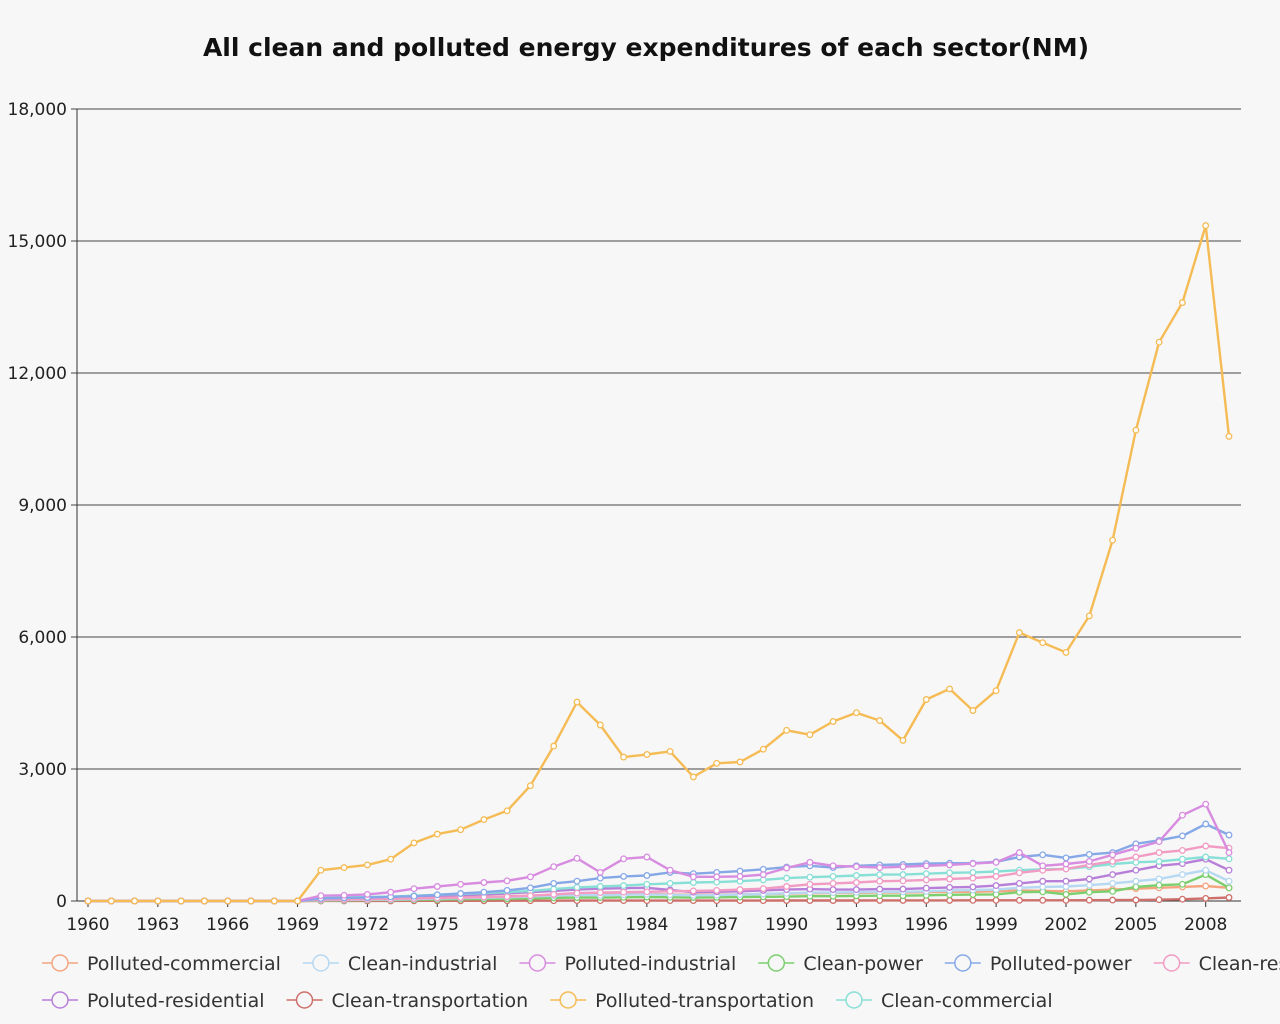 This screenshot has height=1024, width=1280. Describe the element at coordinates (400, 964) in the screenshot. I see `legend-item: Clean-industrial` at that location.